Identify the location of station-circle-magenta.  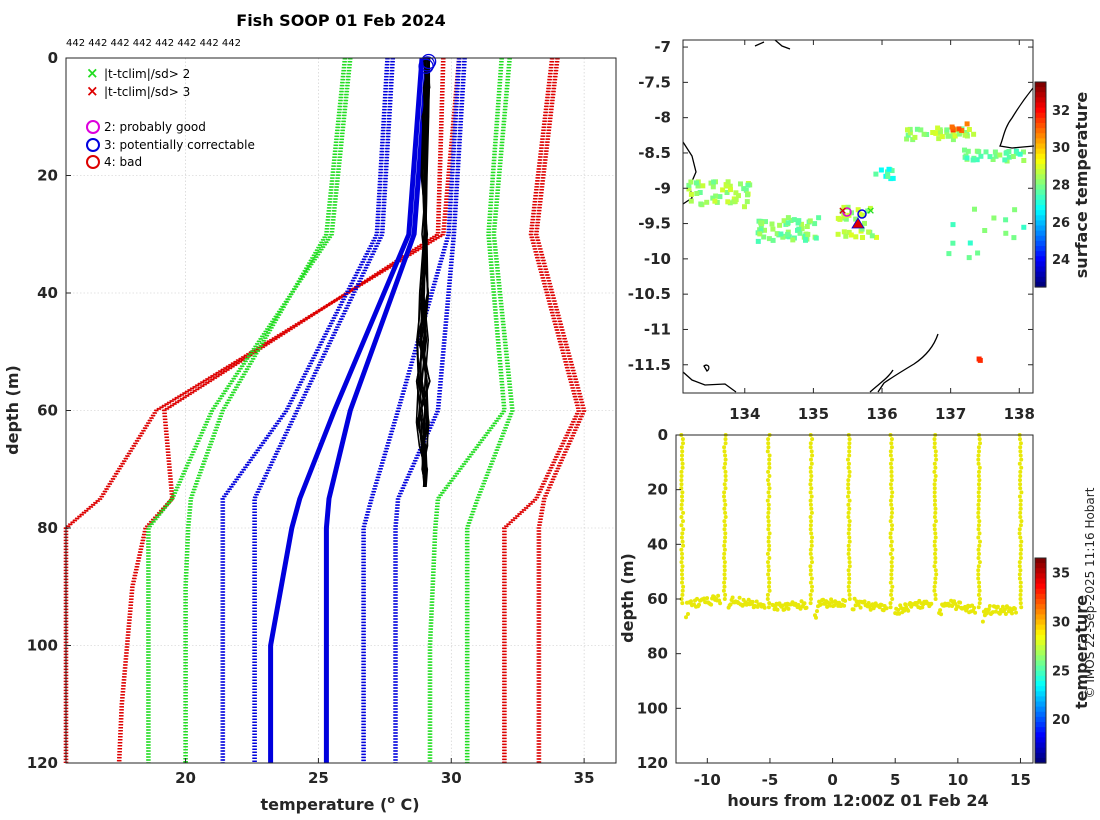
(847, 212).